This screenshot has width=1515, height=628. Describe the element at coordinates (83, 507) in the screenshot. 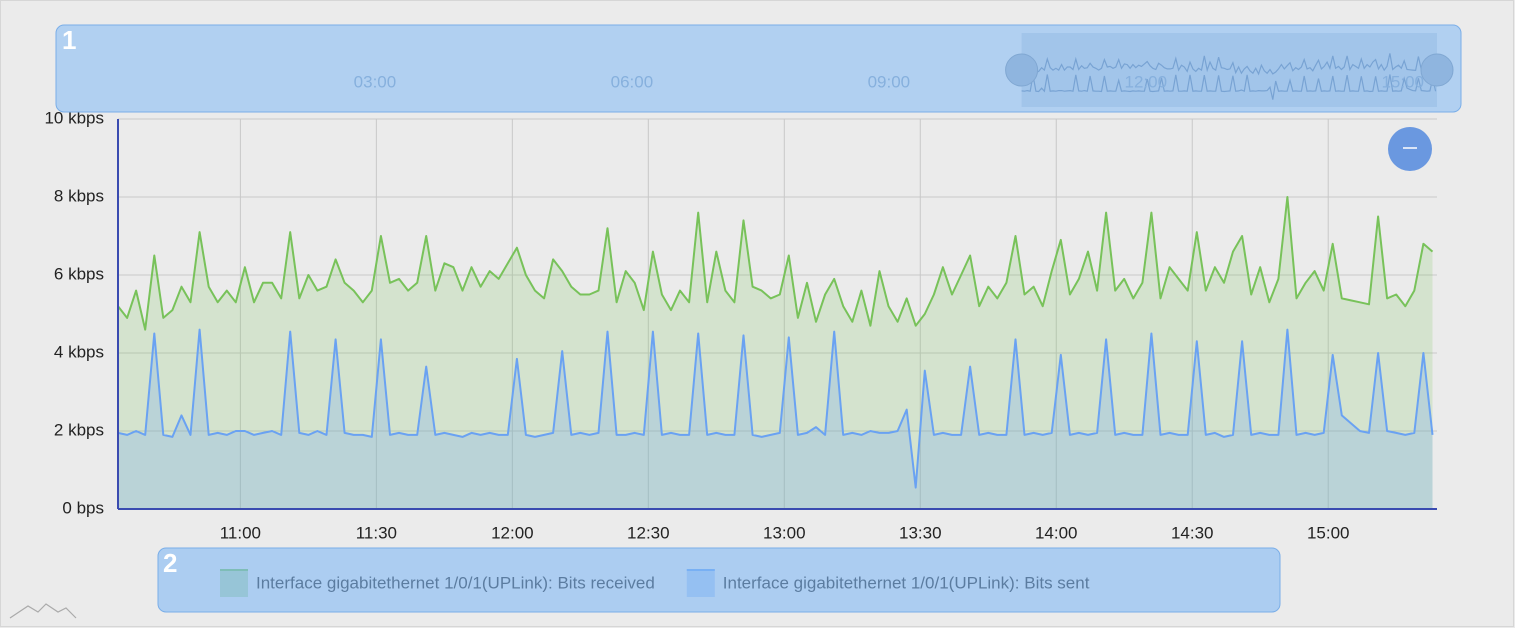

I see `y-tick-label: 0 bps` at that location.